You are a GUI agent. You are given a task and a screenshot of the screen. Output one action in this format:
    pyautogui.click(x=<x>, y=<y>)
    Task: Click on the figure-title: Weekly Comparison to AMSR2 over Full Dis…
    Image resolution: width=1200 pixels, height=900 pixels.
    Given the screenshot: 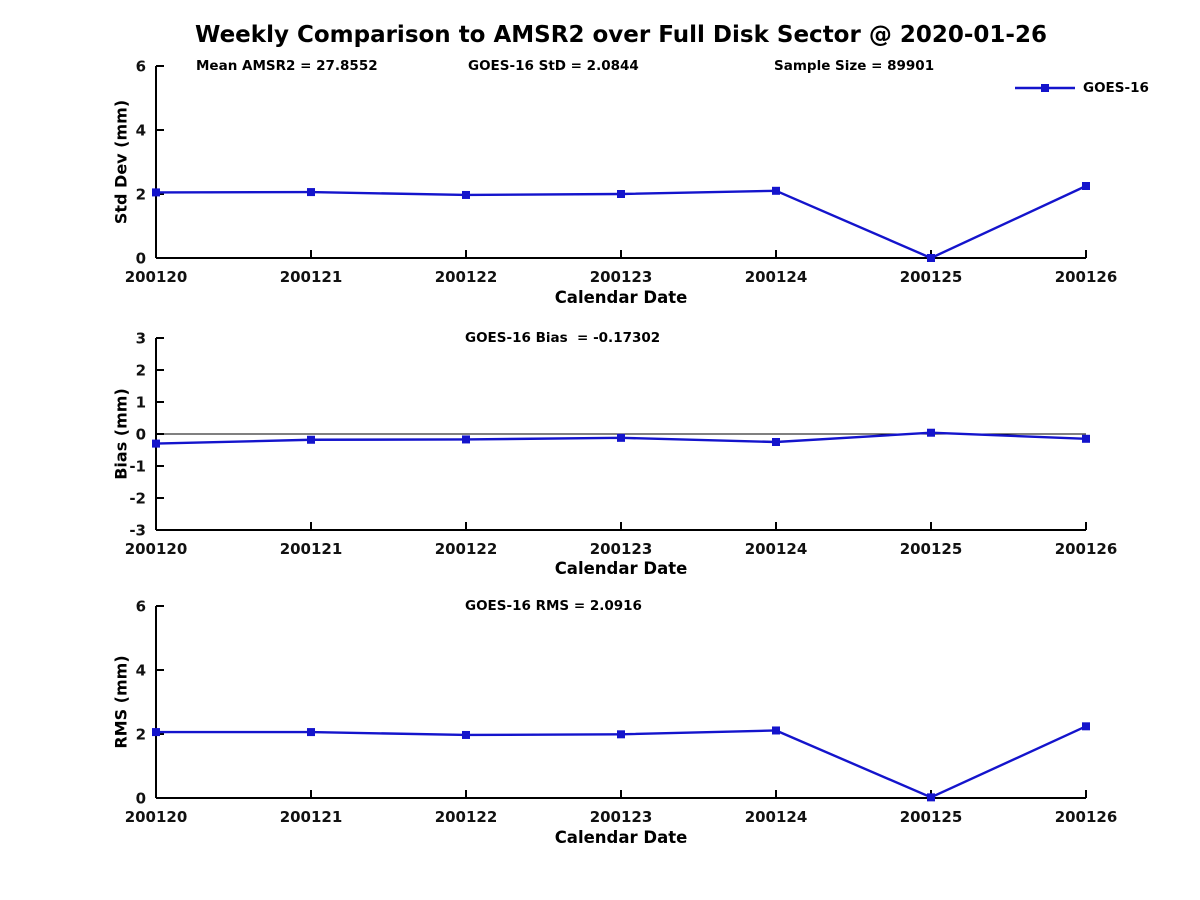 What is the action you would take?
    pyautogui.click(x=621, y=35)
    